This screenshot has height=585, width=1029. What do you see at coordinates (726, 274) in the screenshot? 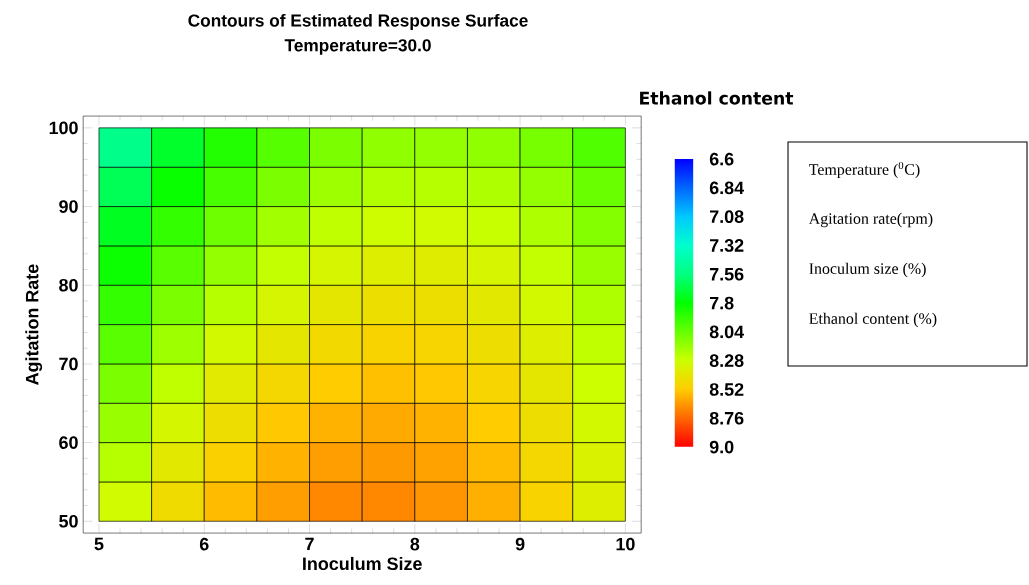
I see `color-bar-label: 7.56` at bounding box center [726, 274].